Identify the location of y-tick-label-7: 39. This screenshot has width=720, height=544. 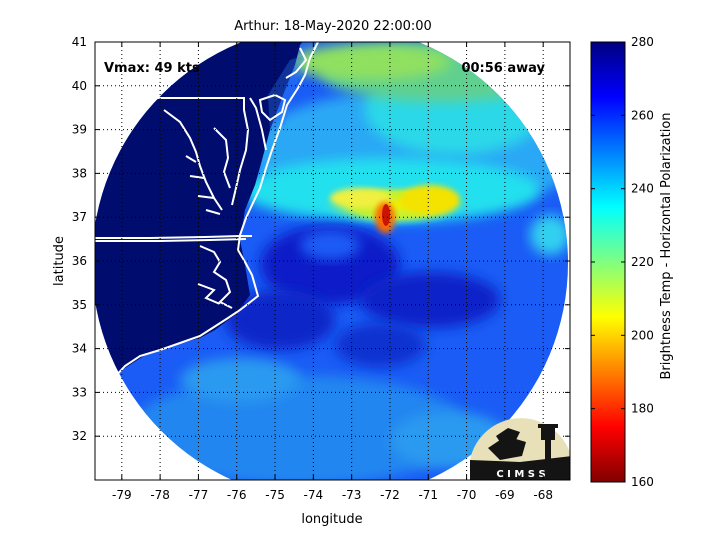
(79, 130).